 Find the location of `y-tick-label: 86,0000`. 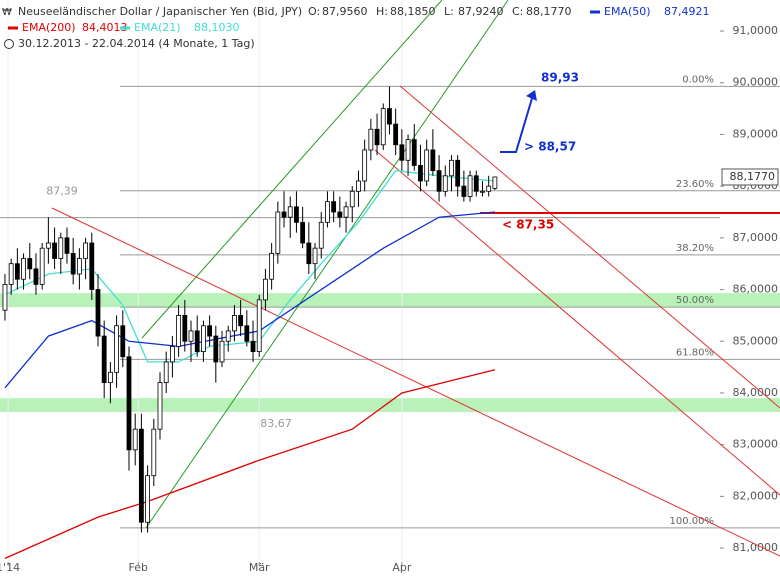

y-tick-label: 86,0000 is located at coordinates (756, 289).